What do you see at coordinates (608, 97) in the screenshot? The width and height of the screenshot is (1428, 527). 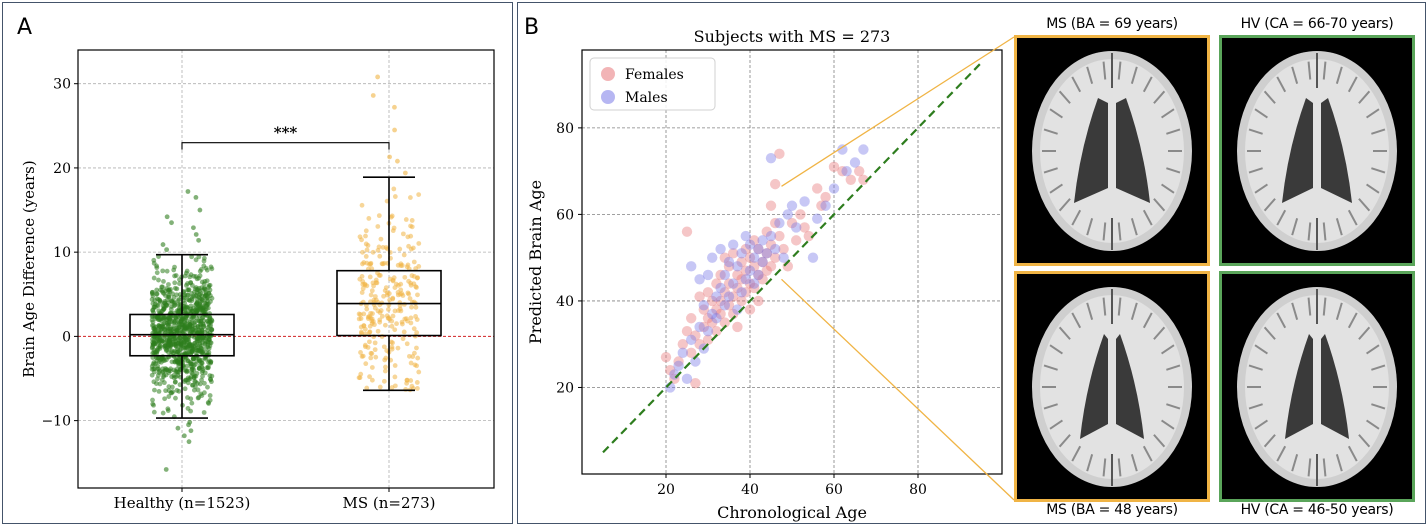 I see `legend-marker-males` at bounding box center [608, 97].